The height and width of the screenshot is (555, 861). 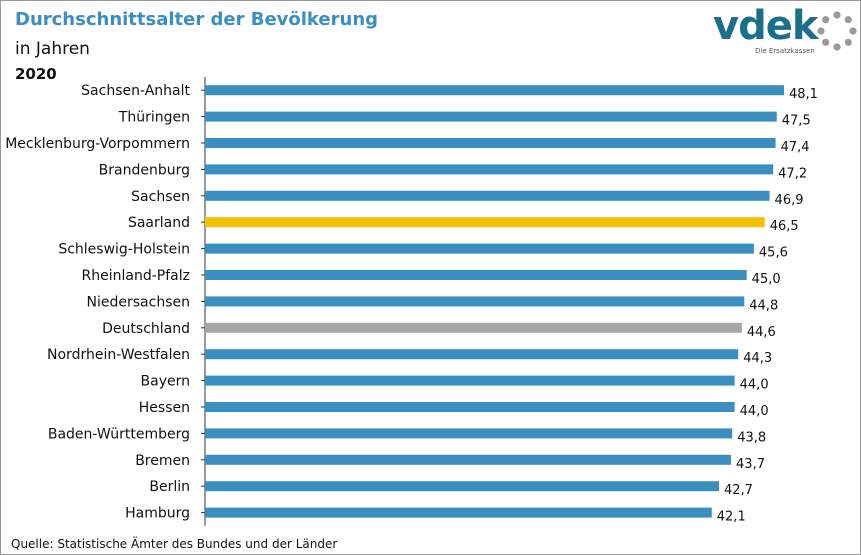 I want to click on value-label: 46,9, so click(x=789, y=200).